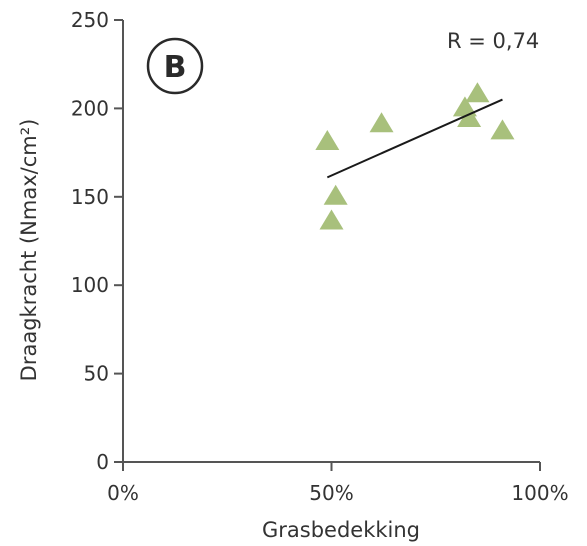 This screenshot has height=546, width=587. What do you see at coordinates (97, 241) in the screenshot?
I see `y-ticks: 0 50 100 150 200 250` at bounding box center [97, 241].